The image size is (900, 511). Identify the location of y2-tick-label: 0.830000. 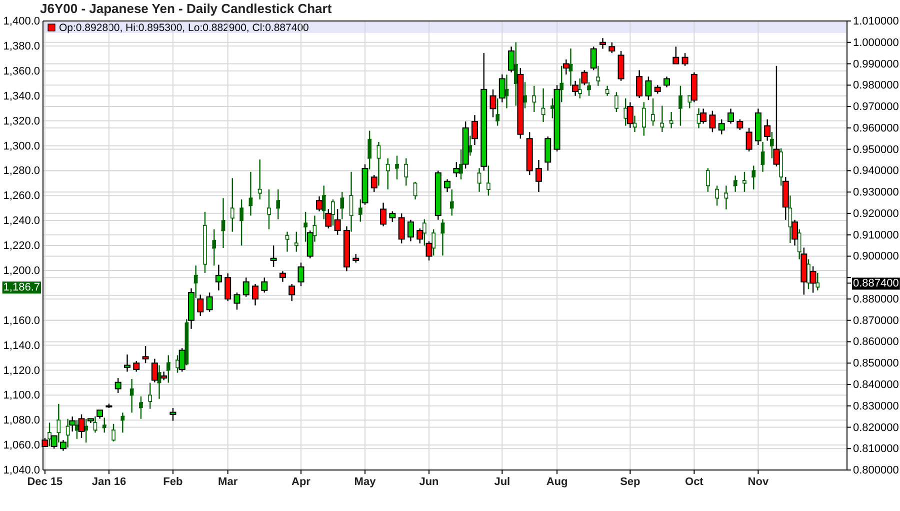
(876, 406).